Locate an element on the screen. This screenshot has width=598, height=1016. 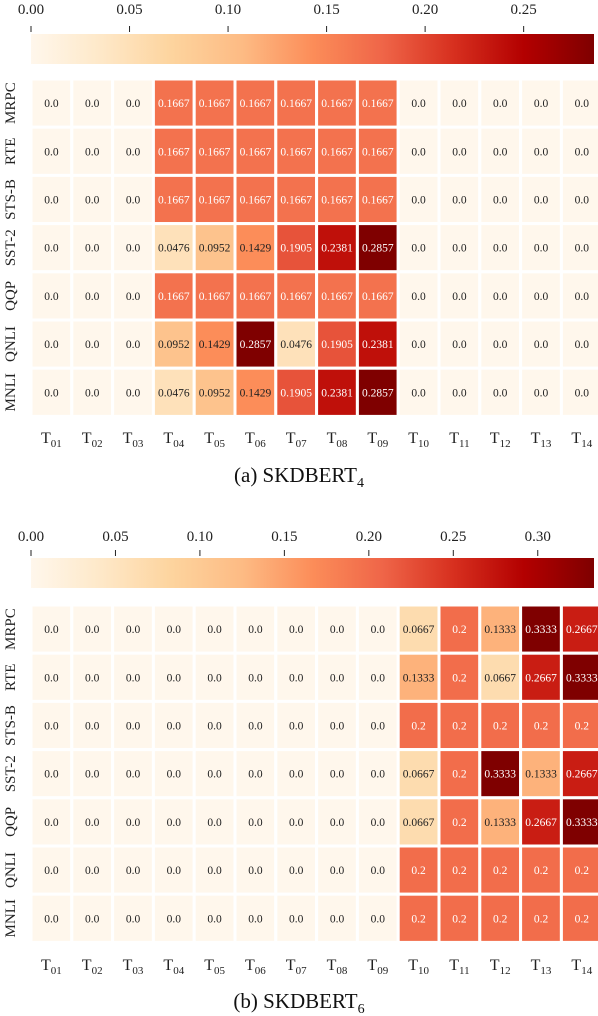
cell-value-label: 0.1333 is located at coordinates (541, 775).